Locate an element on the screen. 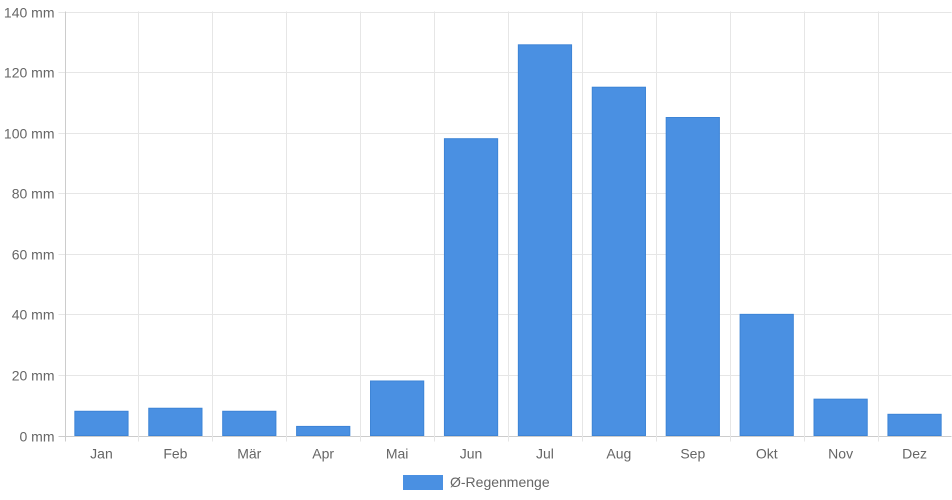 Image resolution: width=952 pixels, height=500 pixels. legend-swatch is located at coordinates (423, 482).